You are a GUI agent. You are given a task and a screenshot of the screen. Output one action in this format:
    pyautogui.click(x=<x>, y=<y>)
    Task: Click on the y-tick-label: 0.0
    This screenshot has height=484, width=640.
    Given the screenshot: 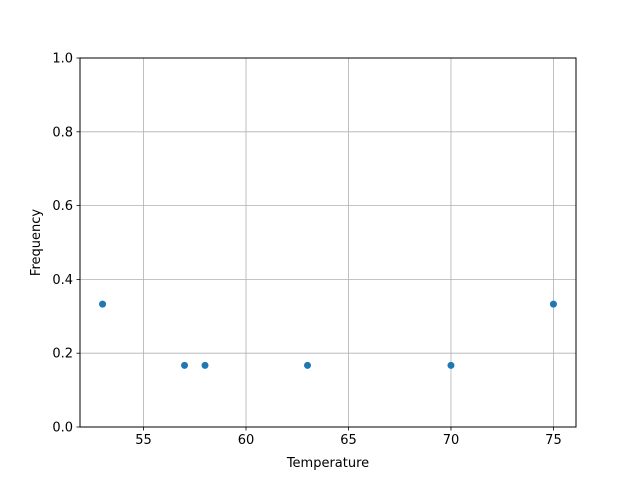 What is the action you would take?
    pyautogui.click(x=62, y=428)
    